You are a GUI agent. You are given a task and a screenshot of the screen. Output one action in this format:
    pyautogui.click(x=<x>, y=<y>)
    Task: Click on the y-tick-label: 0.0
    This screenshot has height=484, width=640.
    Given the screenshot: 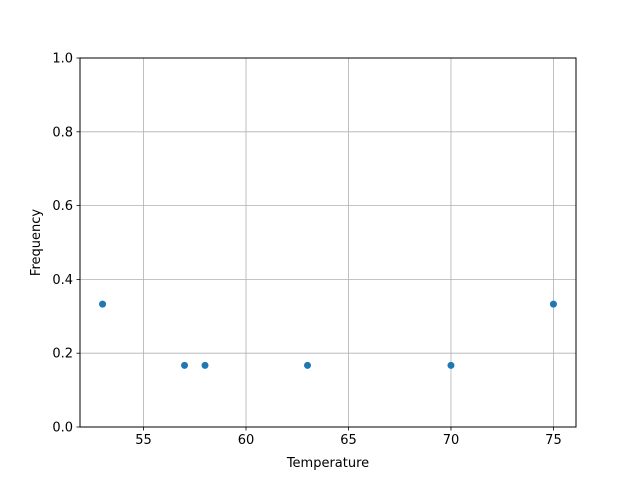 What is the action you would take?
    pyautogui.click(x=62, y=428)
    